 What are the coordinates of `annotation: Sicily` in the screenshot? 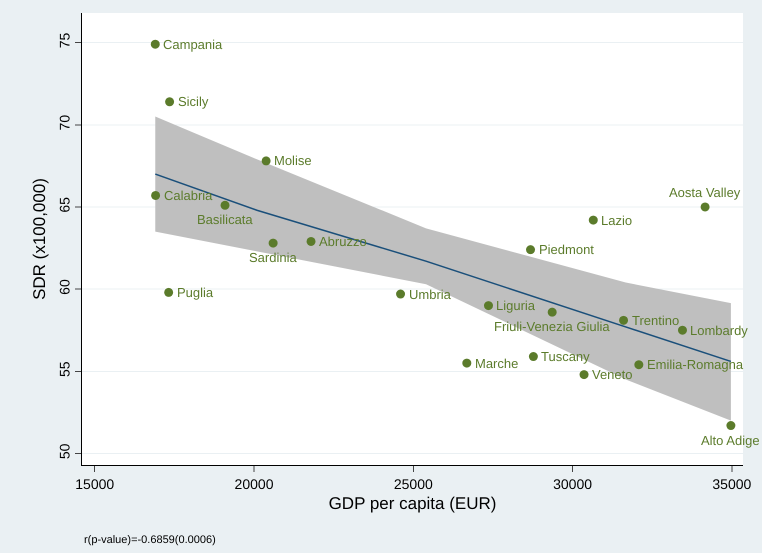 It's located at (193, 101).